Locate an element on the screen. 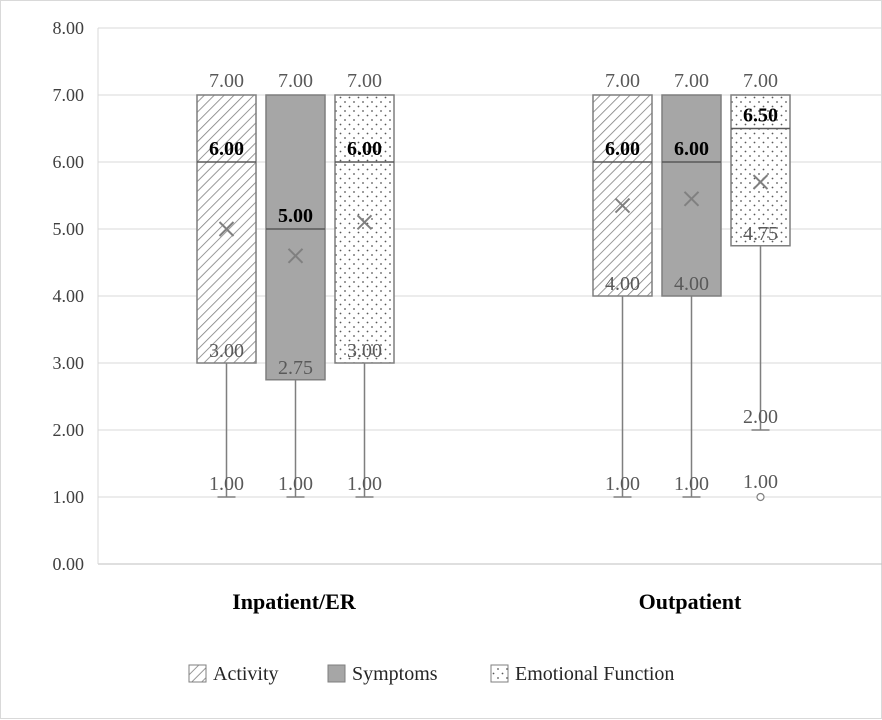 Image resolution: width=882 pixels, height=720 pixels. legend-label: Emotional Function is located at coordinates (594, 674).